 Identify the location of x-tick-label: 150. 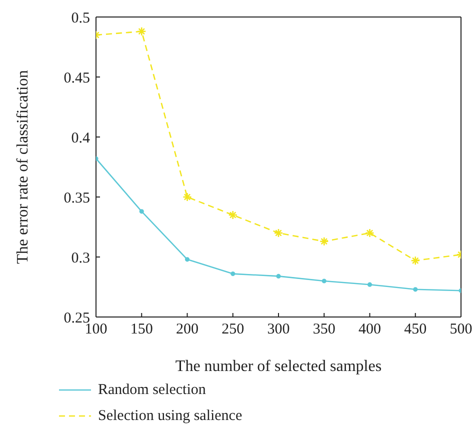
(141, 330).